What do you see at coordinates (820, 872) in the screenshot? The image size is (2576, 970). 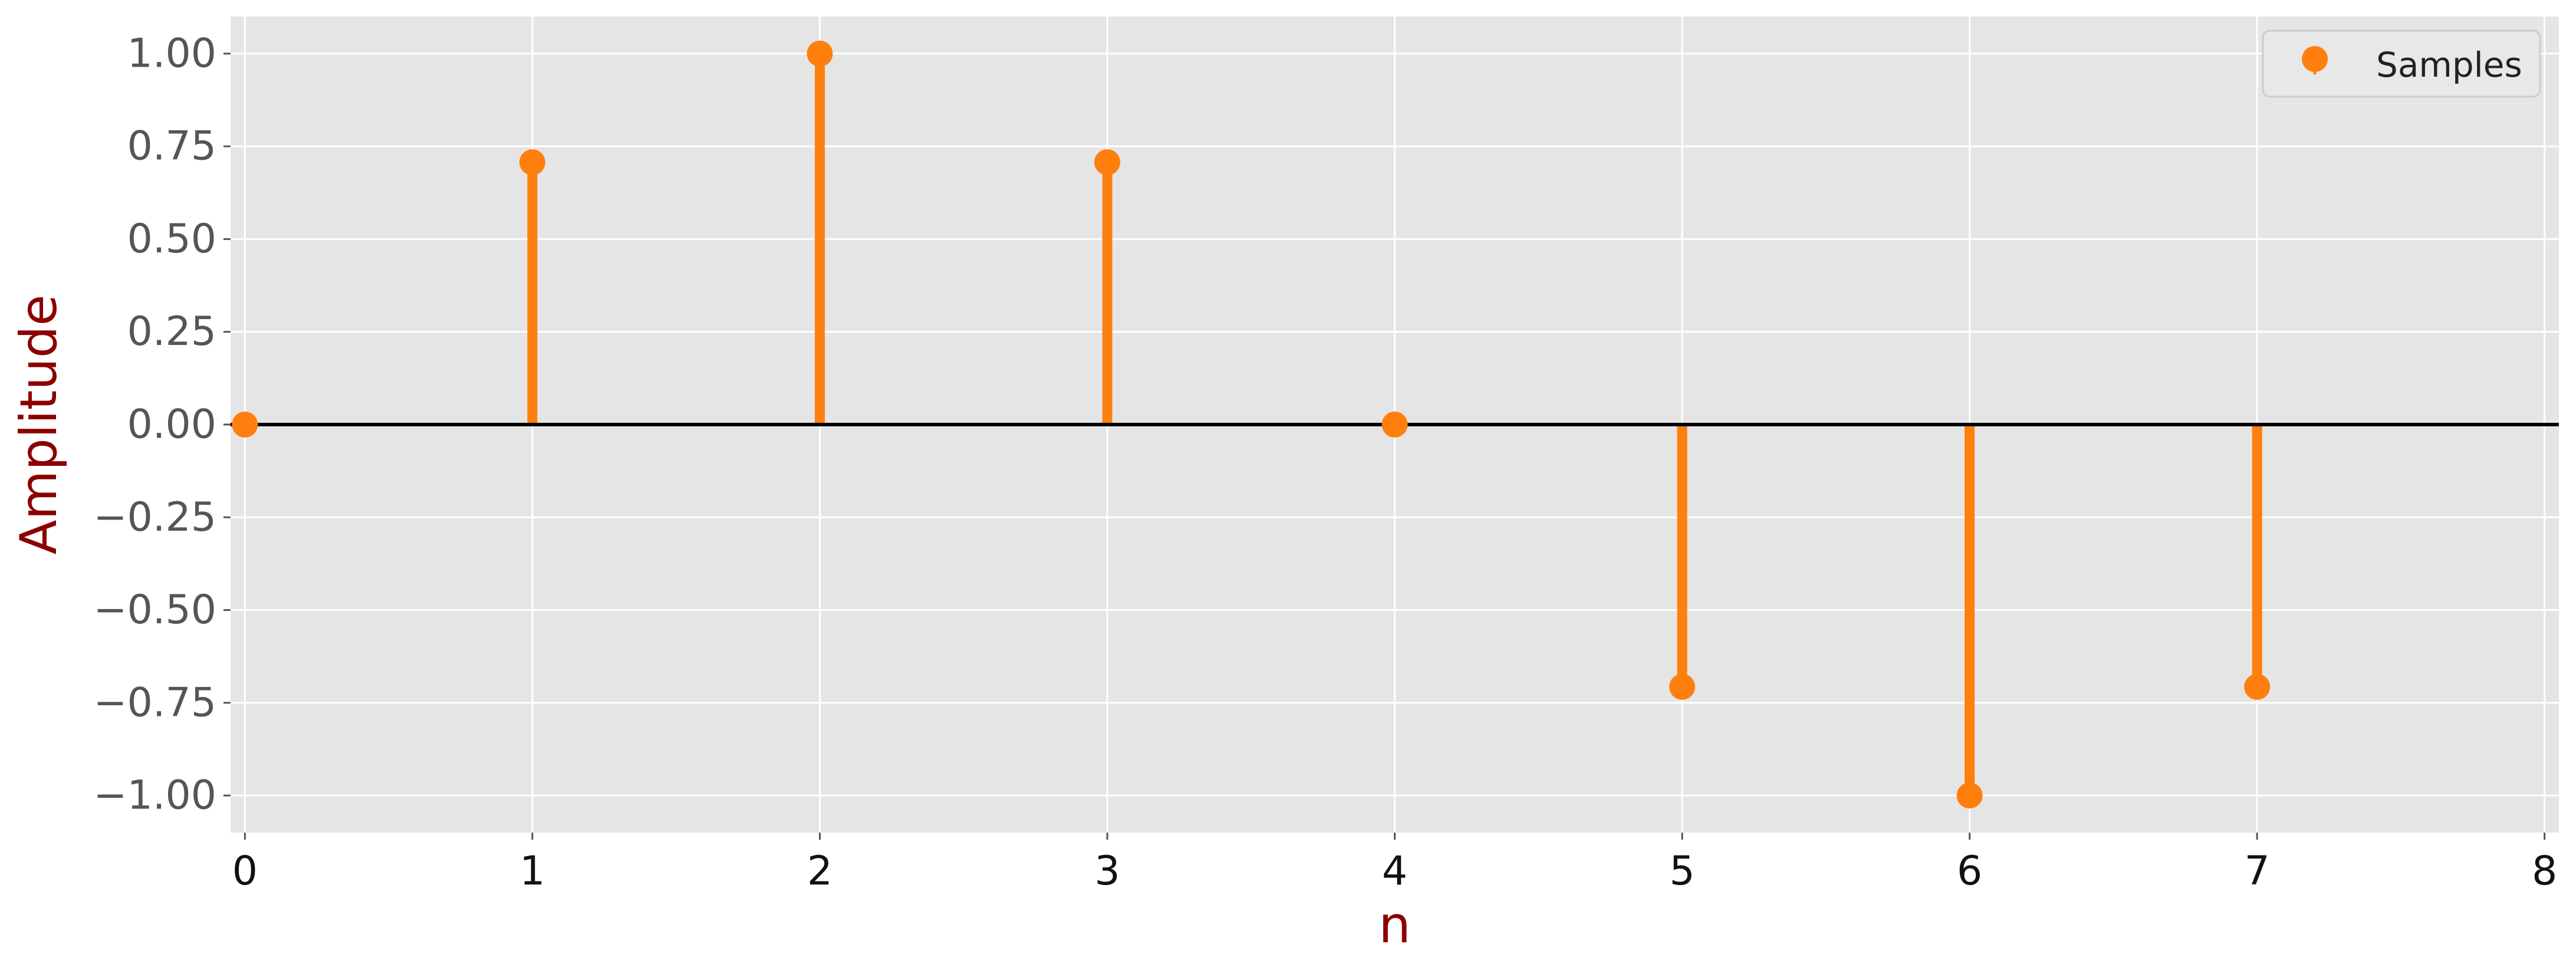 I see `x-tick-label: 2` at bounding box center [820, 872].